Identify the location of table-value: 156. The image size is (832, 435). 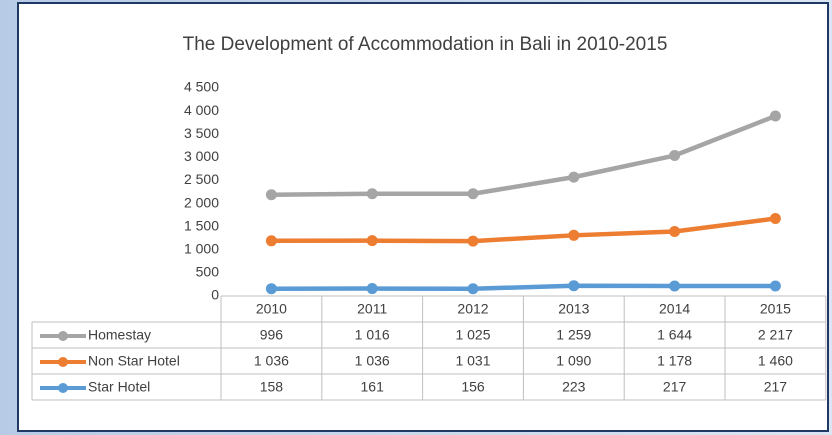
(473, 387).